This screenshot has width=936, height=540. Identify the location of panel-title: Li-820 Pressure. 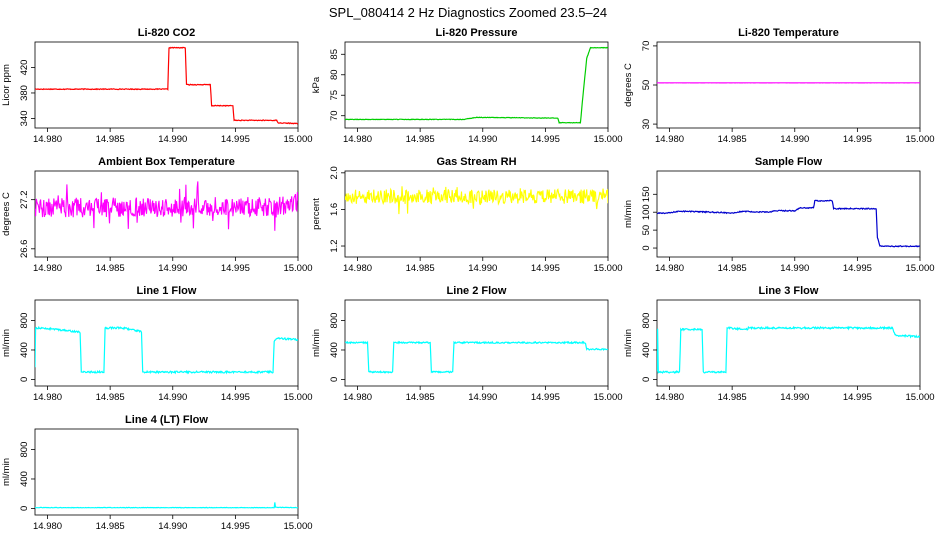
(477, 33).